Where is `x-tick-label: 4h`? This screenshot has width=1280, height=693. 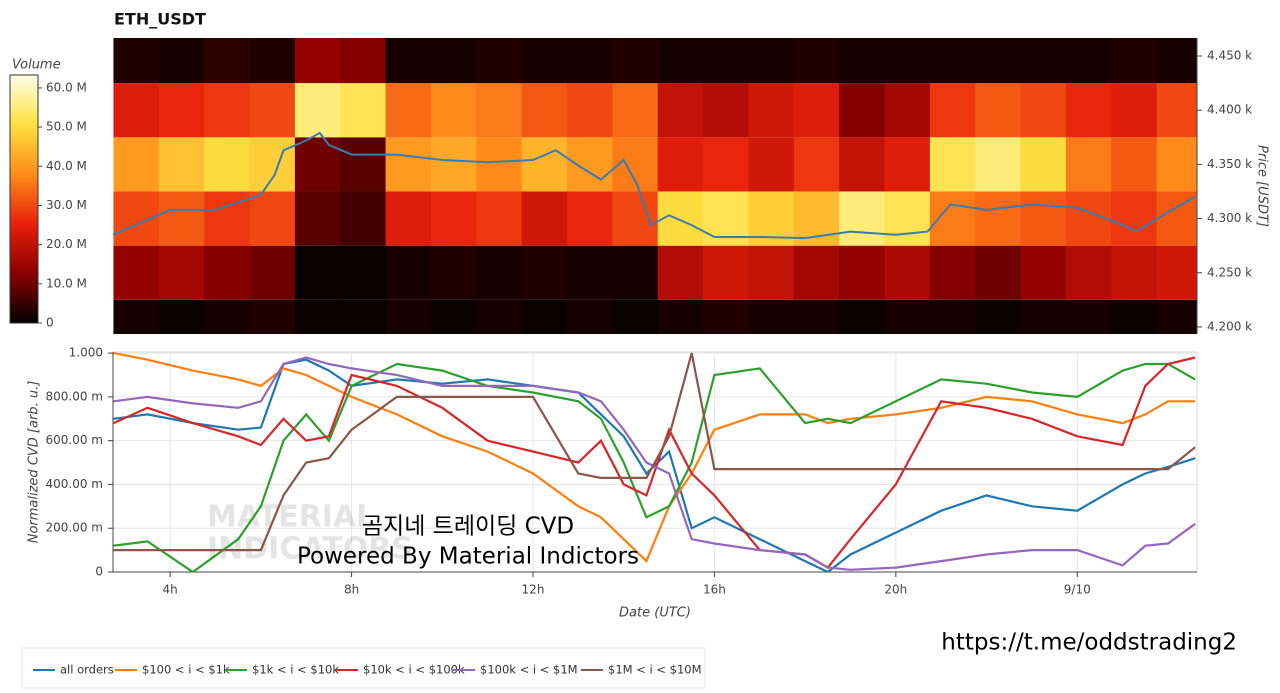 x-tick-label: 4h is located at coordinates (170, 590).